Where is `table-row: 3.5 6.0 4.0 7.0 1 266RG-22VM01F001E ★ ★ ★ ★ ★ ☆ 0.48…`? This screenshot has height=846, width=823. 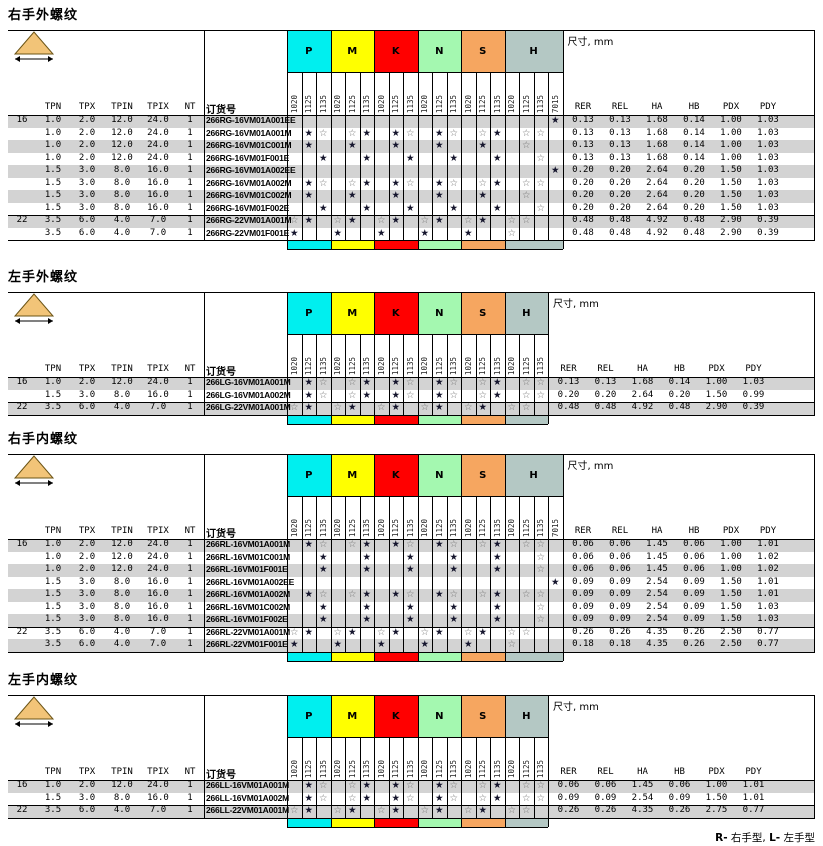 table-row: 3.5 6.0 4.0 7.0 1 266RG-22VM01F001E ★ ★ ★ ★ ★ ☆ 0.48… is located at coordinates (411, 234).